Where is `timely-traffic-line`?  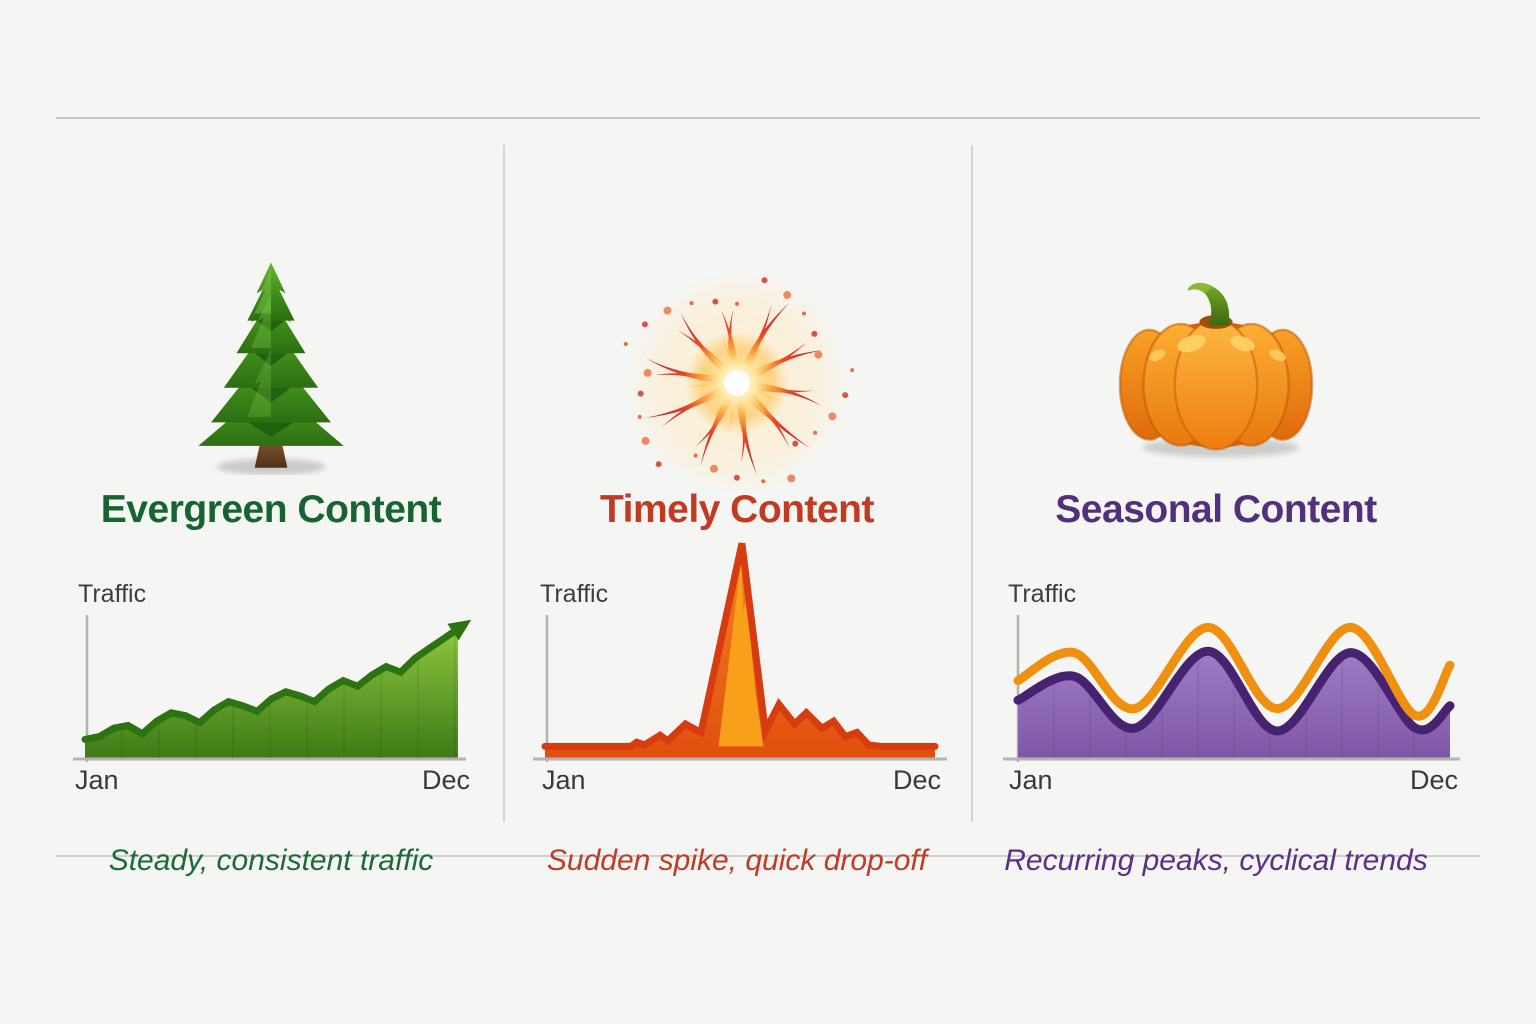 timely-traffic-line is located at coordinates (740, 646).